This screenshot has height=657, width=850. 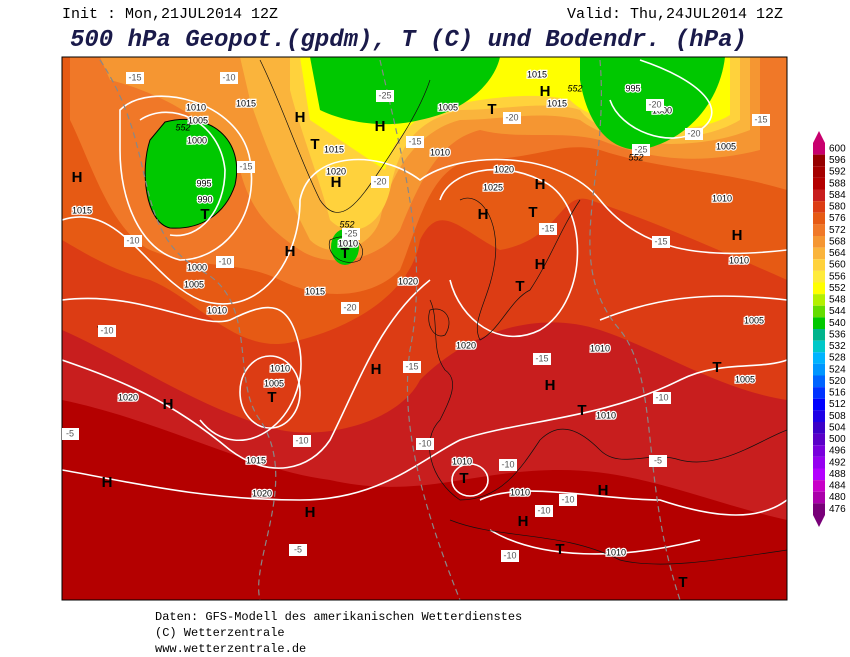 I want to click on legend-label: 500, so click(x=837, y=439).